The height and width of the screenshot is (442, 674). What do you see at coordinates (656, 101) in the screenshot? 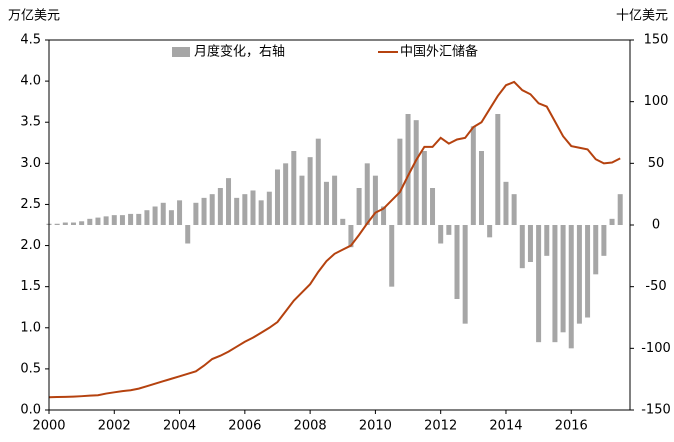
I see `y2-tick-label: 100` at bounding box center [656, 101].